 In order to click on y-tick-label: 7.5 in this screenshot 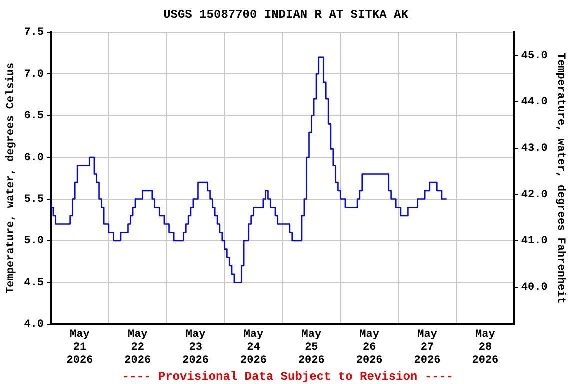, I will do `click(34, 33)`.